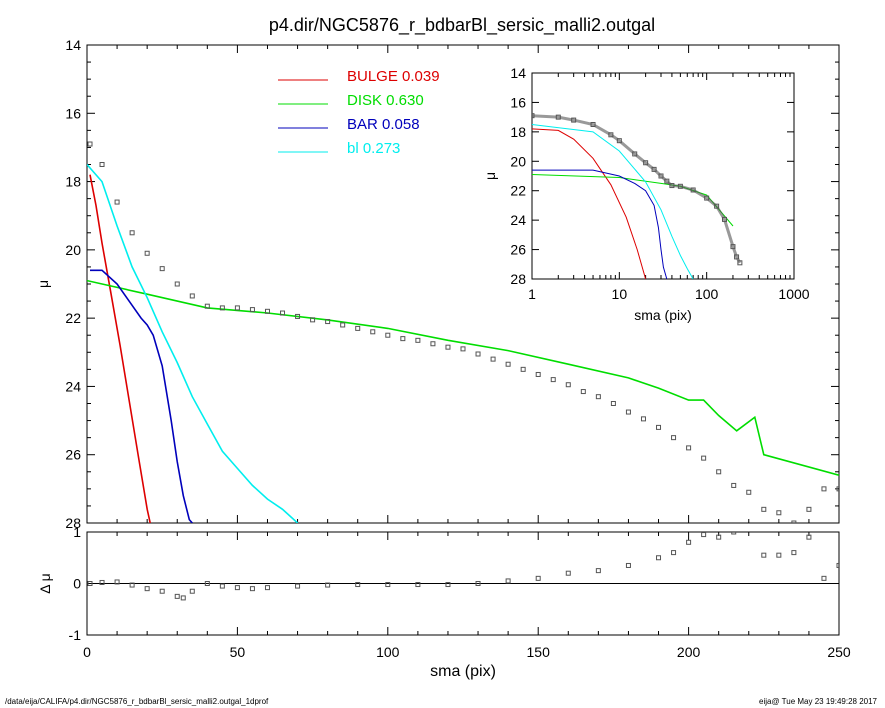 Image resolution: width=885 pixels, height=708 pixels. Describe the element at coordinates (73, 455) in the screenshot. I see `main-ytick-label: 26` at that location.